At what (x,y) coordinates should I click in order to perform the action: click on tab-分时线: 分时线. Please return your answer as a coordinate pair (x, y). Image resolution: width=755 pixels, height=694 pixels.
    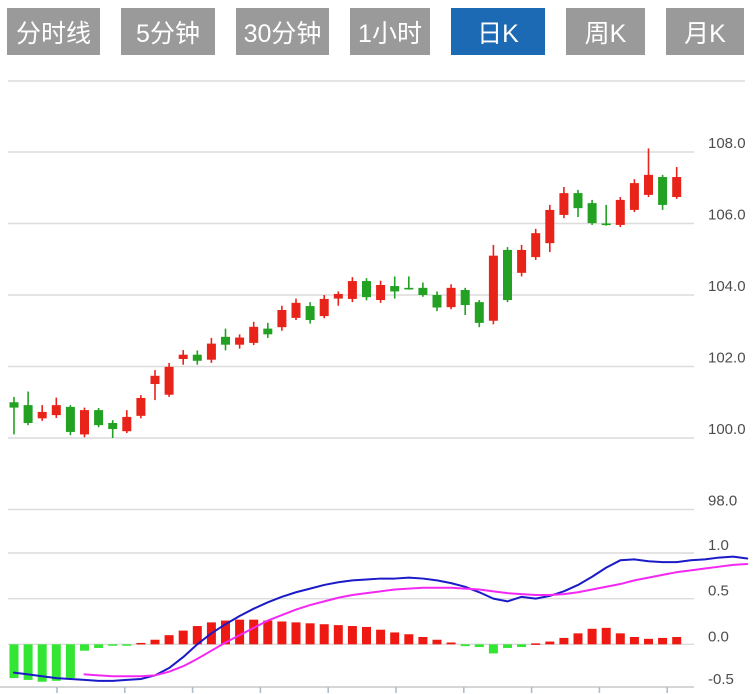
    Looking at the image, I should click on (53, 31).